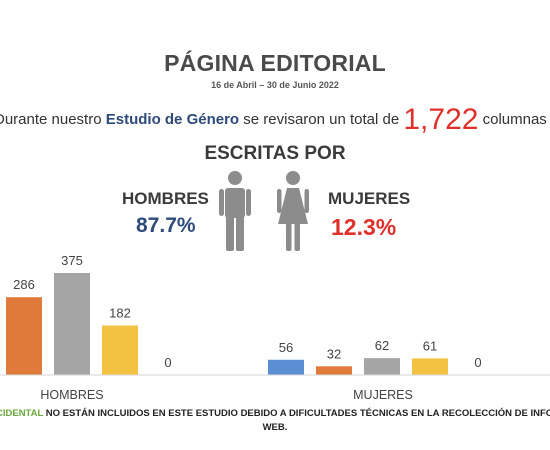 This screenshot has width=550, height=450. Describe the element at coordinates (22, 413) in the screenshot. I see `footnote-source: CIDENTAL` at that location.